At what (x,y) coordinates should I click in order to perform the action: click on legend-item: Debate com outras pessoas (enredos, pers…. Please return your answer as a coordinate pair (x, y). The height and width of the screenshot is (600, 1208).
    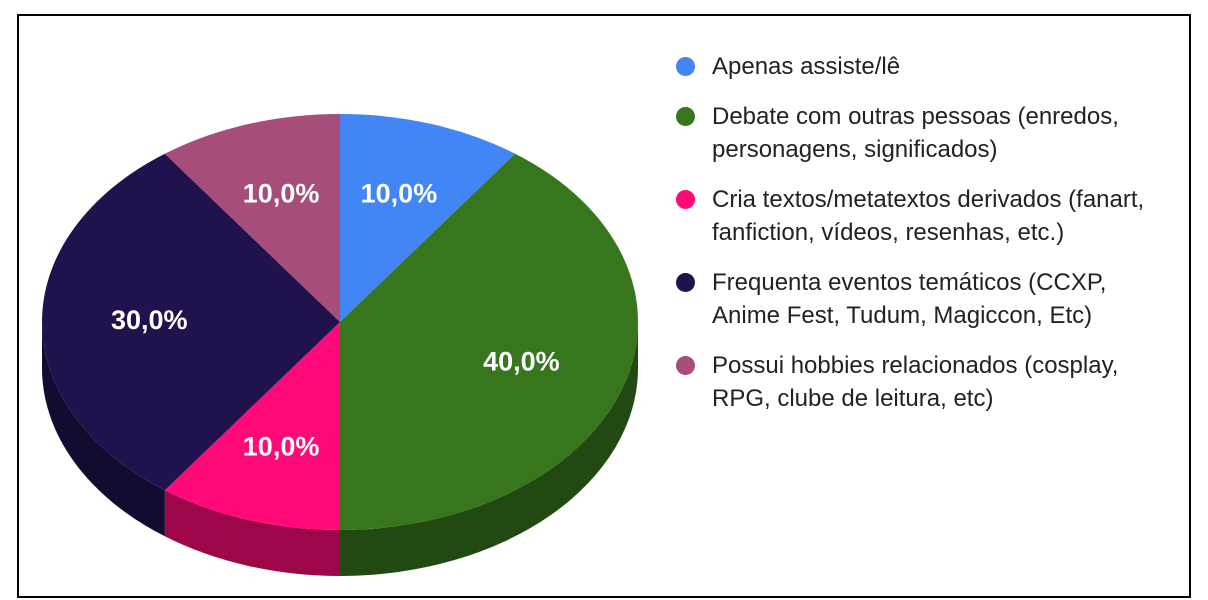
    Looking at the image, I should click on (926, 133).